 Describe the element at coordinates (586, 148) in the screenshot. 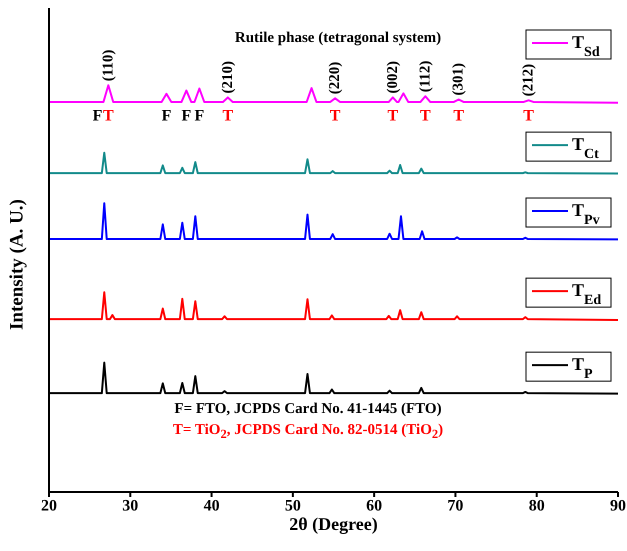

I see `legend-label: T$_{Ct}$` at that location.